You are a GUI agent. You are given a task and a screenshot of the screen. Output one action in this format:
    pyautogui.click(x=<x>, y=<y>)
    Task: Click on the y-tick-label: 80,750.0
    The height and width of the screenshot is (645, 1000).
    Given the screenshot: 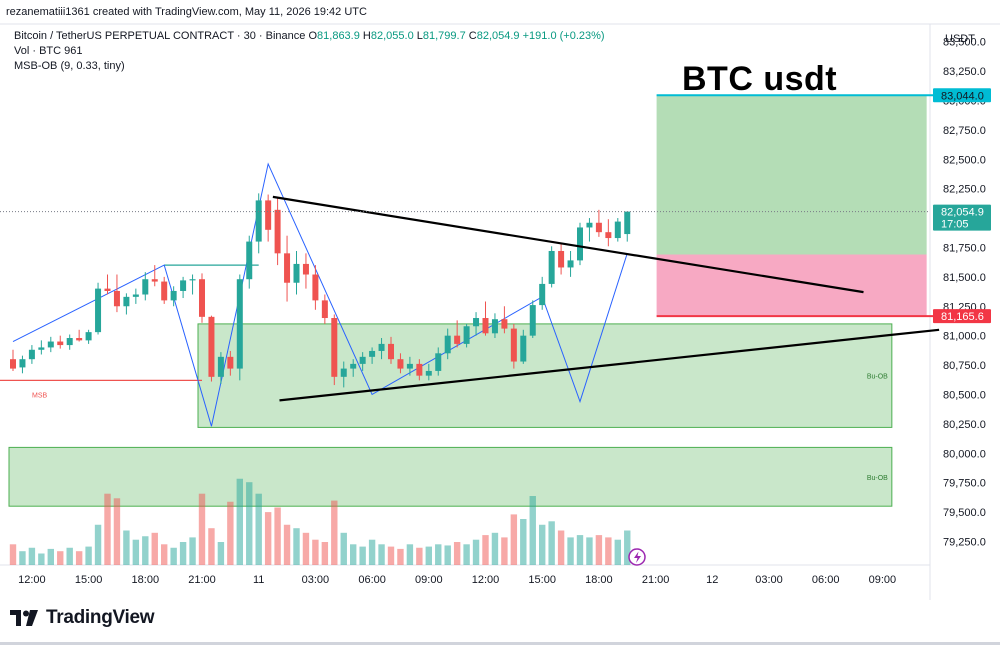 What is the action you would take?
    pyautogui.click(x=964, y=366)
    